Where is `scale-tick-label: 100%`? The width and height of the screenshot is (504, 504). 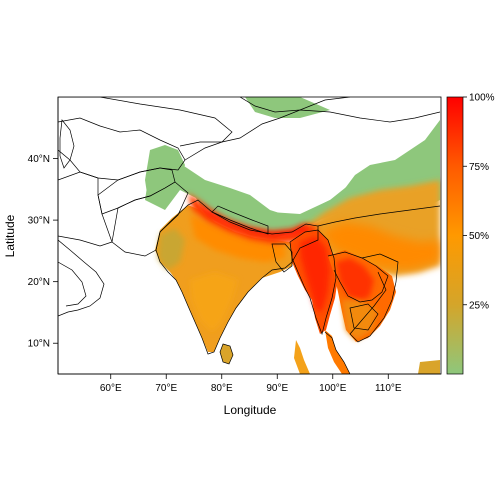
scale-tick-label: 100% is located at coordinates (482, 98).